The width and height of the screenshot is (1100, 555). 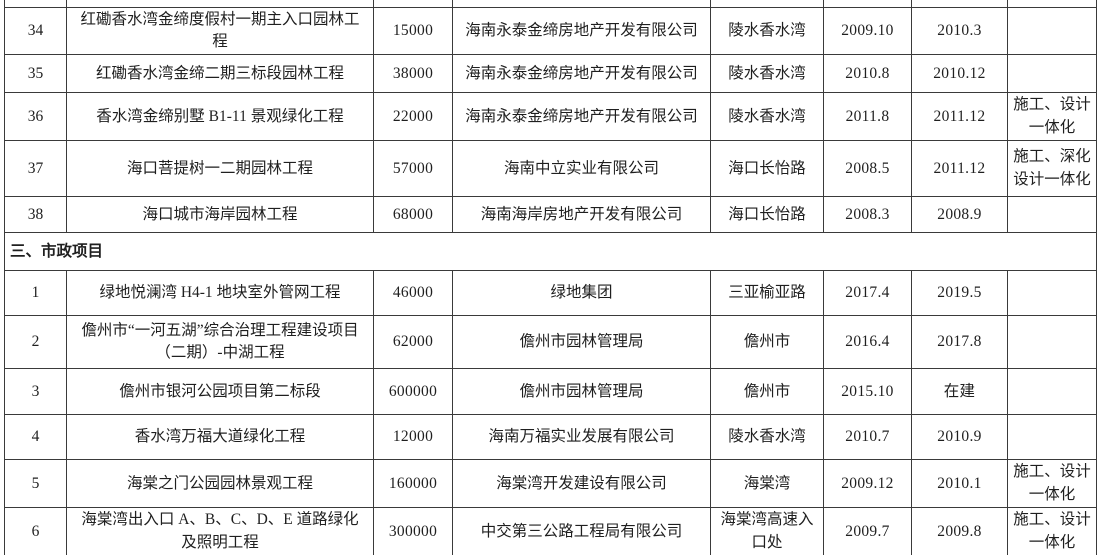 I want to click on cell-start: 2009.12, so click(x=867, y=484).